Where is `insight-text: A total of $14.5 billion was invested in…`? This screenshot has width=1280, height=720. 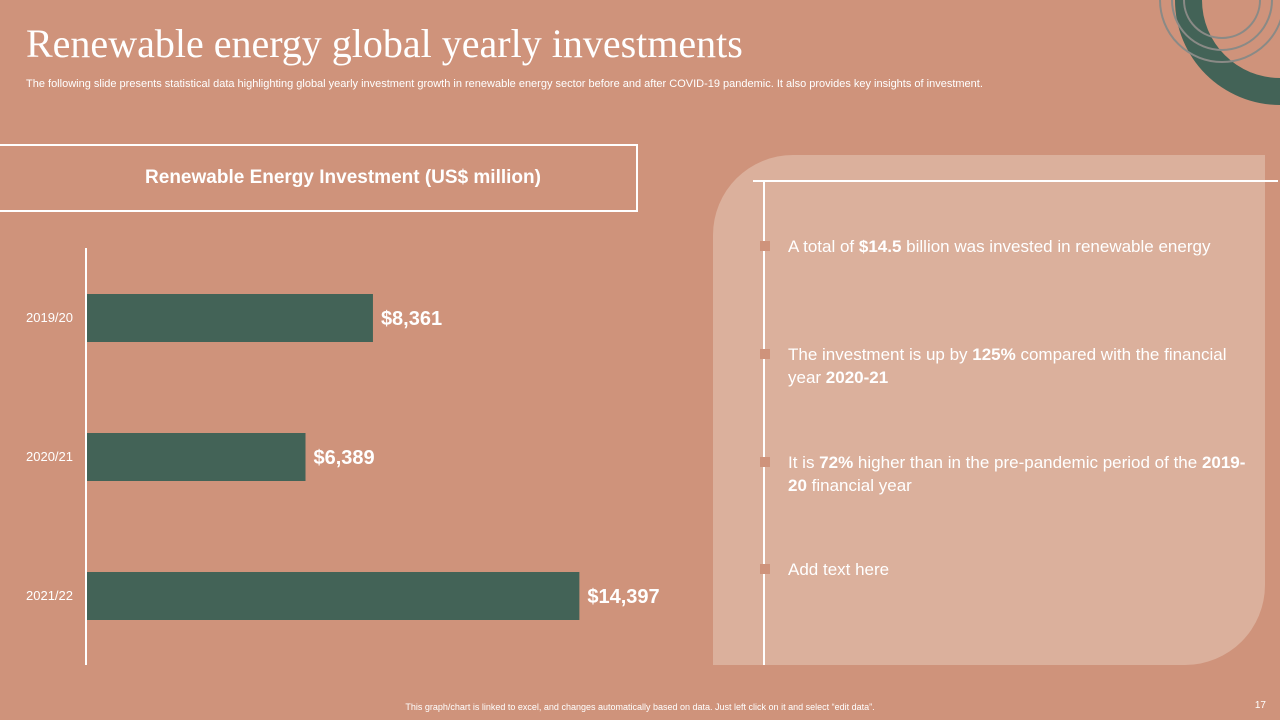
insight-text: A total of $14.5 billion was invested in… is located at coordinates (1018, 246).